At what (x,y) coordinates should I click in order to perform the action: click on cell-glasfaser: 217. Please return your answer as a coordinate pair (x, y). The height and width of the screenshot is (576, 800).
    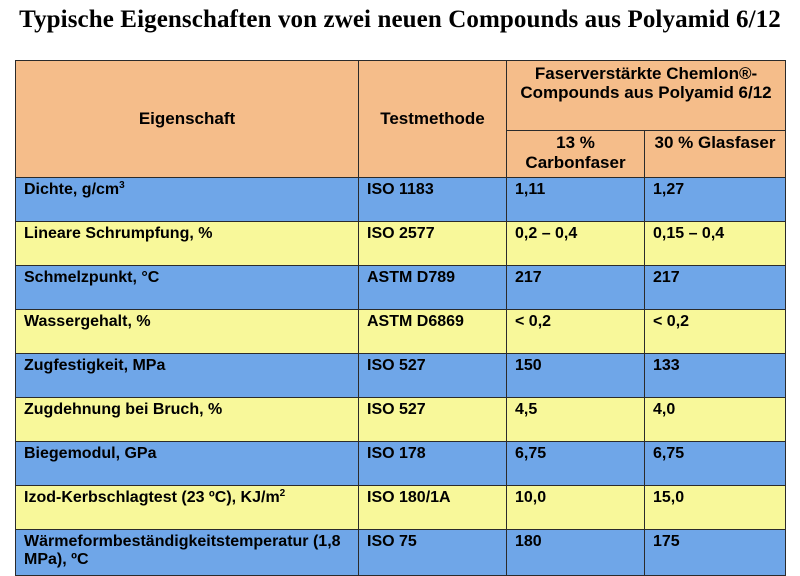
    Looking at the image, I should click on (715, 287).